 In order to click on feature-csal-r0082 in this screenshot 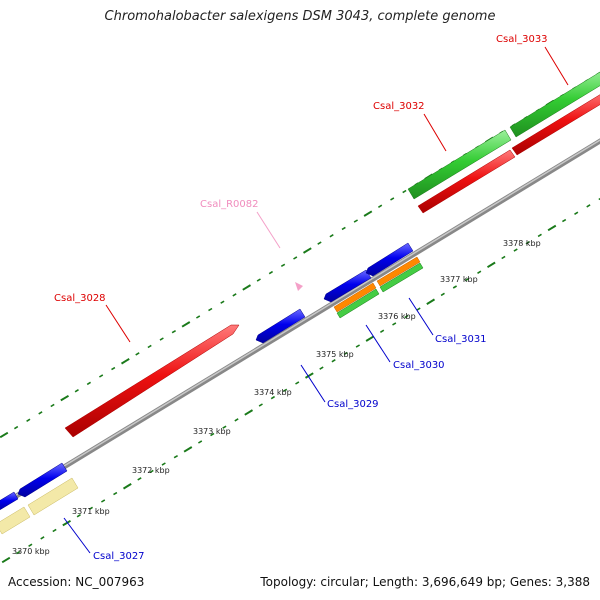, I will do `click(299, 286)`.